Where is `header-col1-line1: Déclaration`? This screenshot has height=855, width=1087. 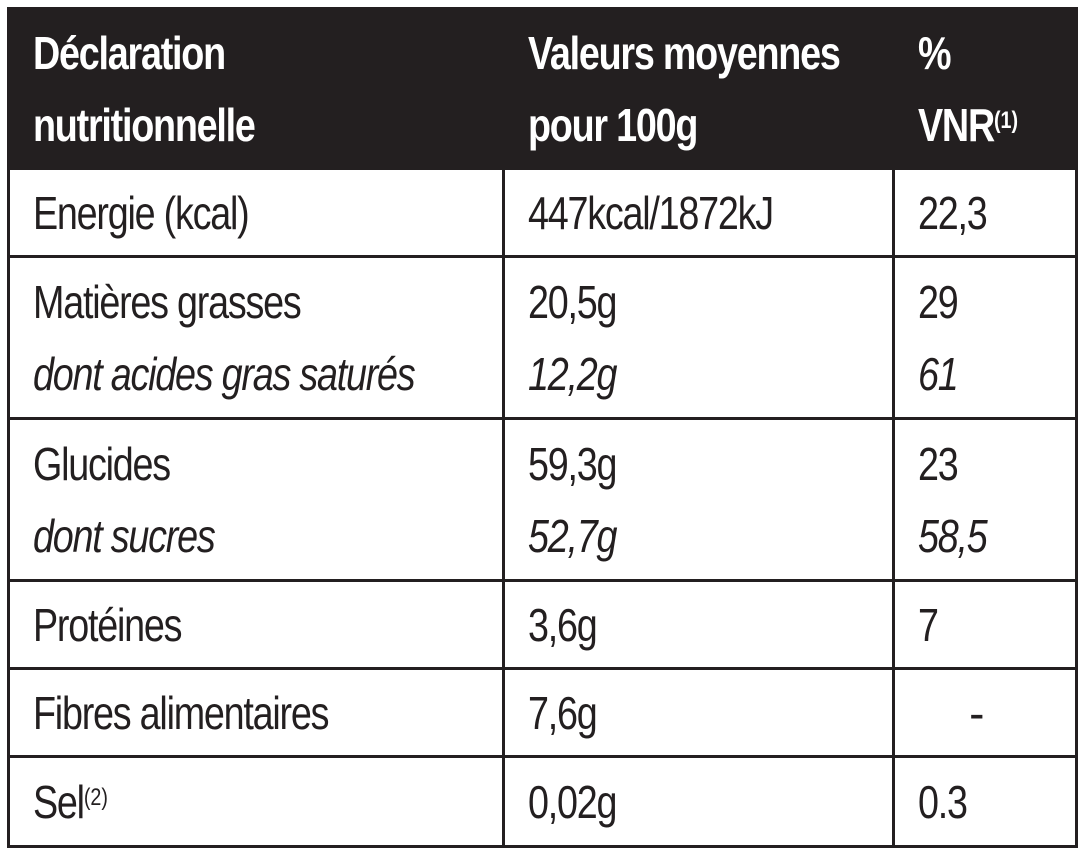
header-col1-line1: Déclaration is located at coordinates (129, 52).